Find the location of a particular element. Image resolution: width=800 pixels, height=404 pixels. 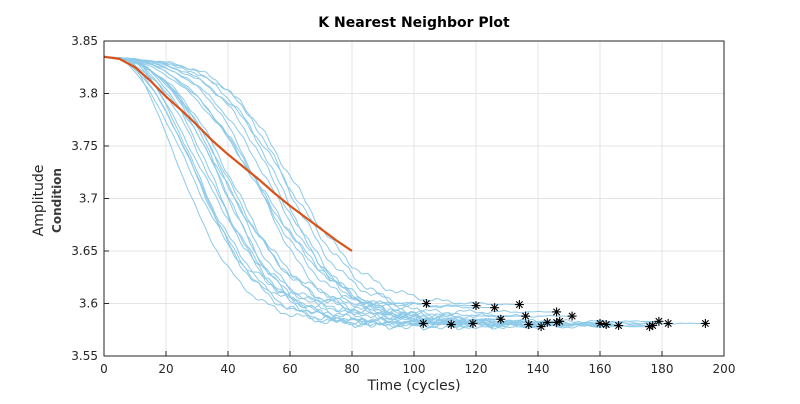

x-axis-label: Time (cycles) is located at coordinates (413, 386).